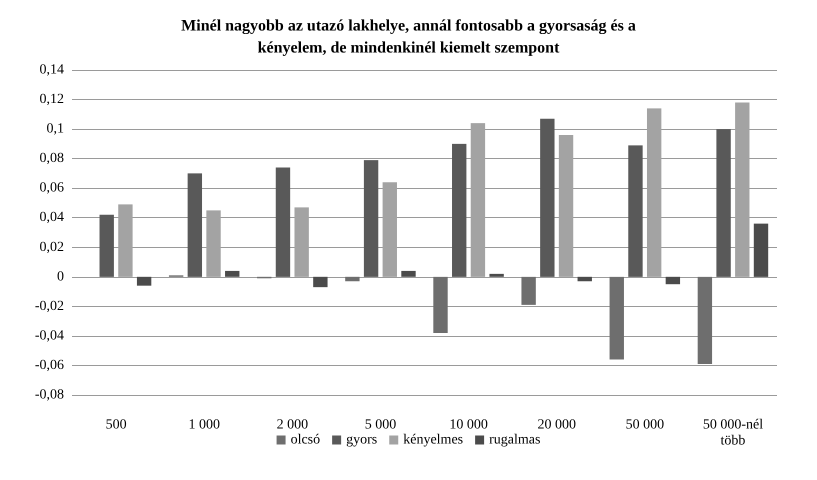 The width and height of the screenshot is (817, 480). I want to click on x-tick-label: 1 000, so click(204, 425).